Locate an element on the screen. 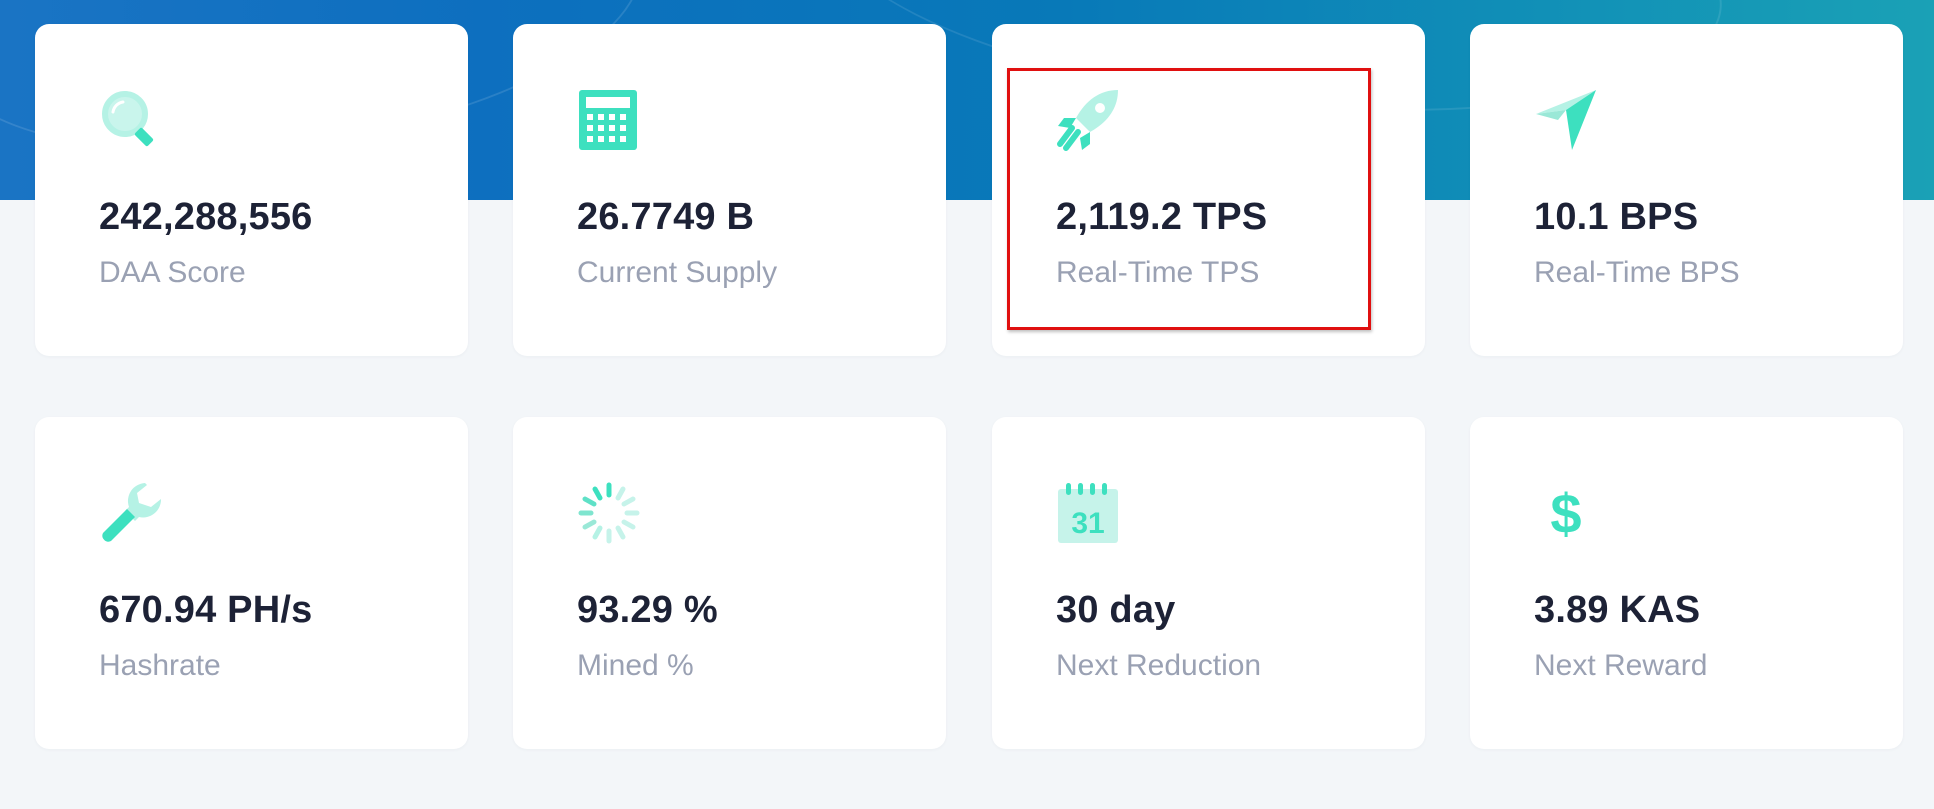  stat-label: Hashrate is located at coordinates (160, 665).